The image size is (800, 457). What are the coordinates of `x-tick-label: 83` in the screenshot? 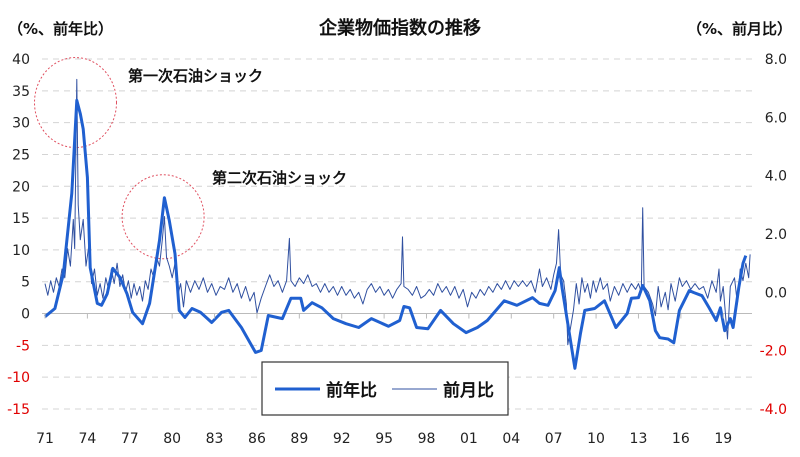 It's located at (215, 439).